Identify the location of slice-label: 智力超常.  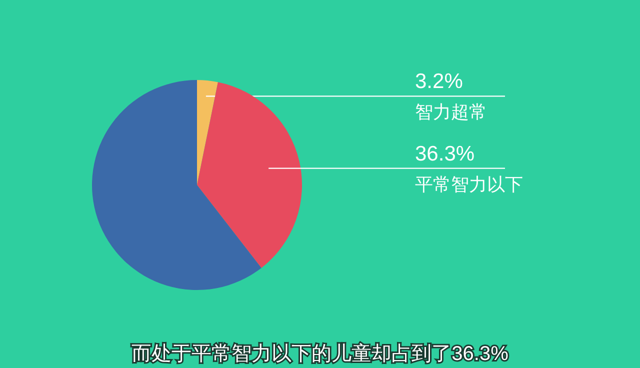
(451, 112).